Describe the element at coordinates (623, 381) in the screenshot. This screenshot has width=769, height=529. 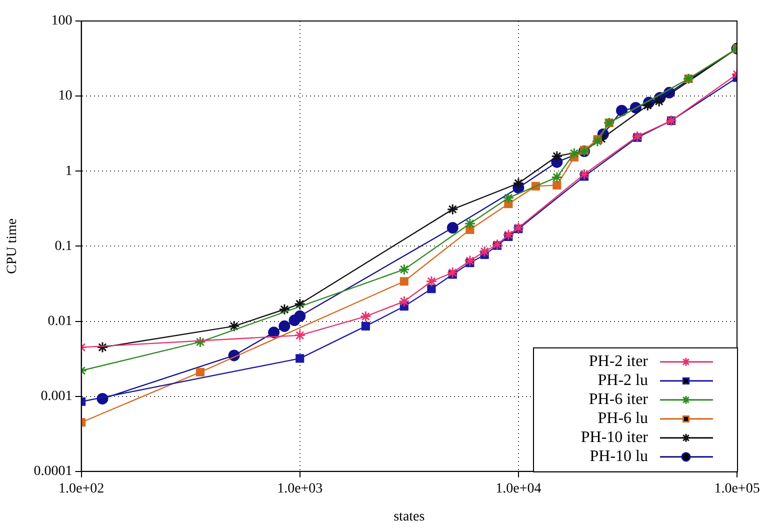
I see `legend-label: PH-2 lu` at that location.